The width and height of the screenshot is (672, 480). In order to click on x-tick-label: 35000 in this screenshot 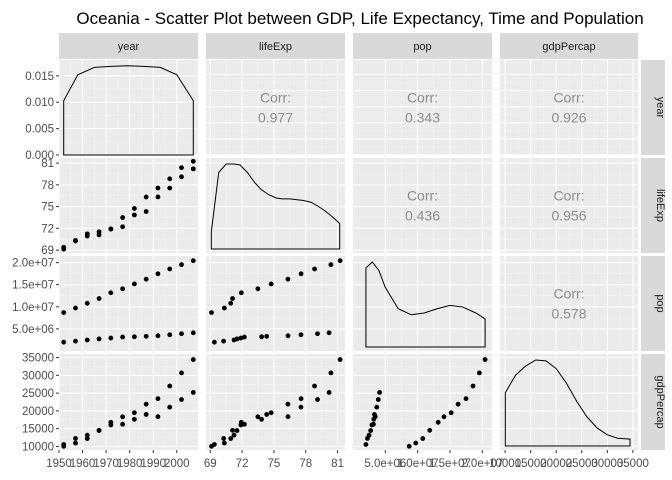, I will do `click(633, 464)`.